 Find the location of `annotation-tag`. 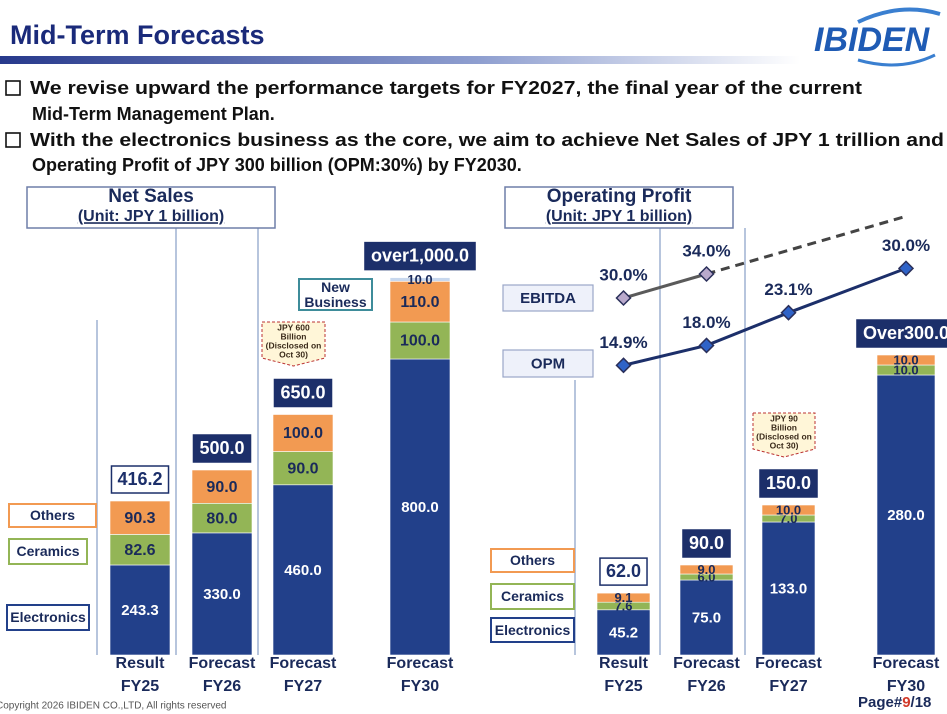

annotation-tag is located at coordinates (784, 435).